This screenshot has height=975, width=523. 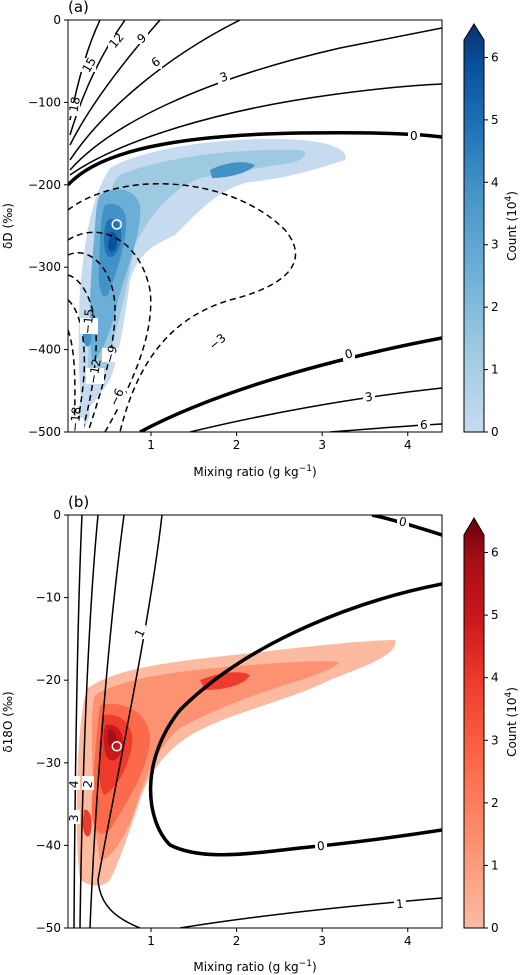 What do you see at coordinates (254, 966) in the screenshot?
I see `panel-b-xlabel: Mixing ratio (g kg−1)` at bounding box center [254, 966].